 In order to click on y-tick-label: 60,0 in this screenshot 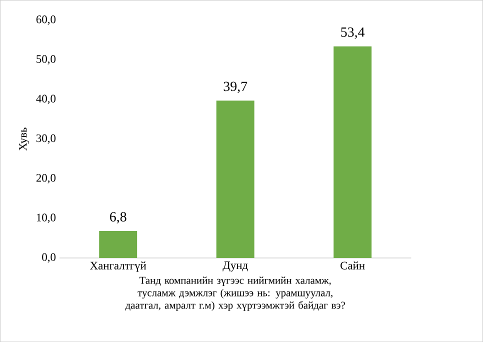, I will do `click(46, 20)`.